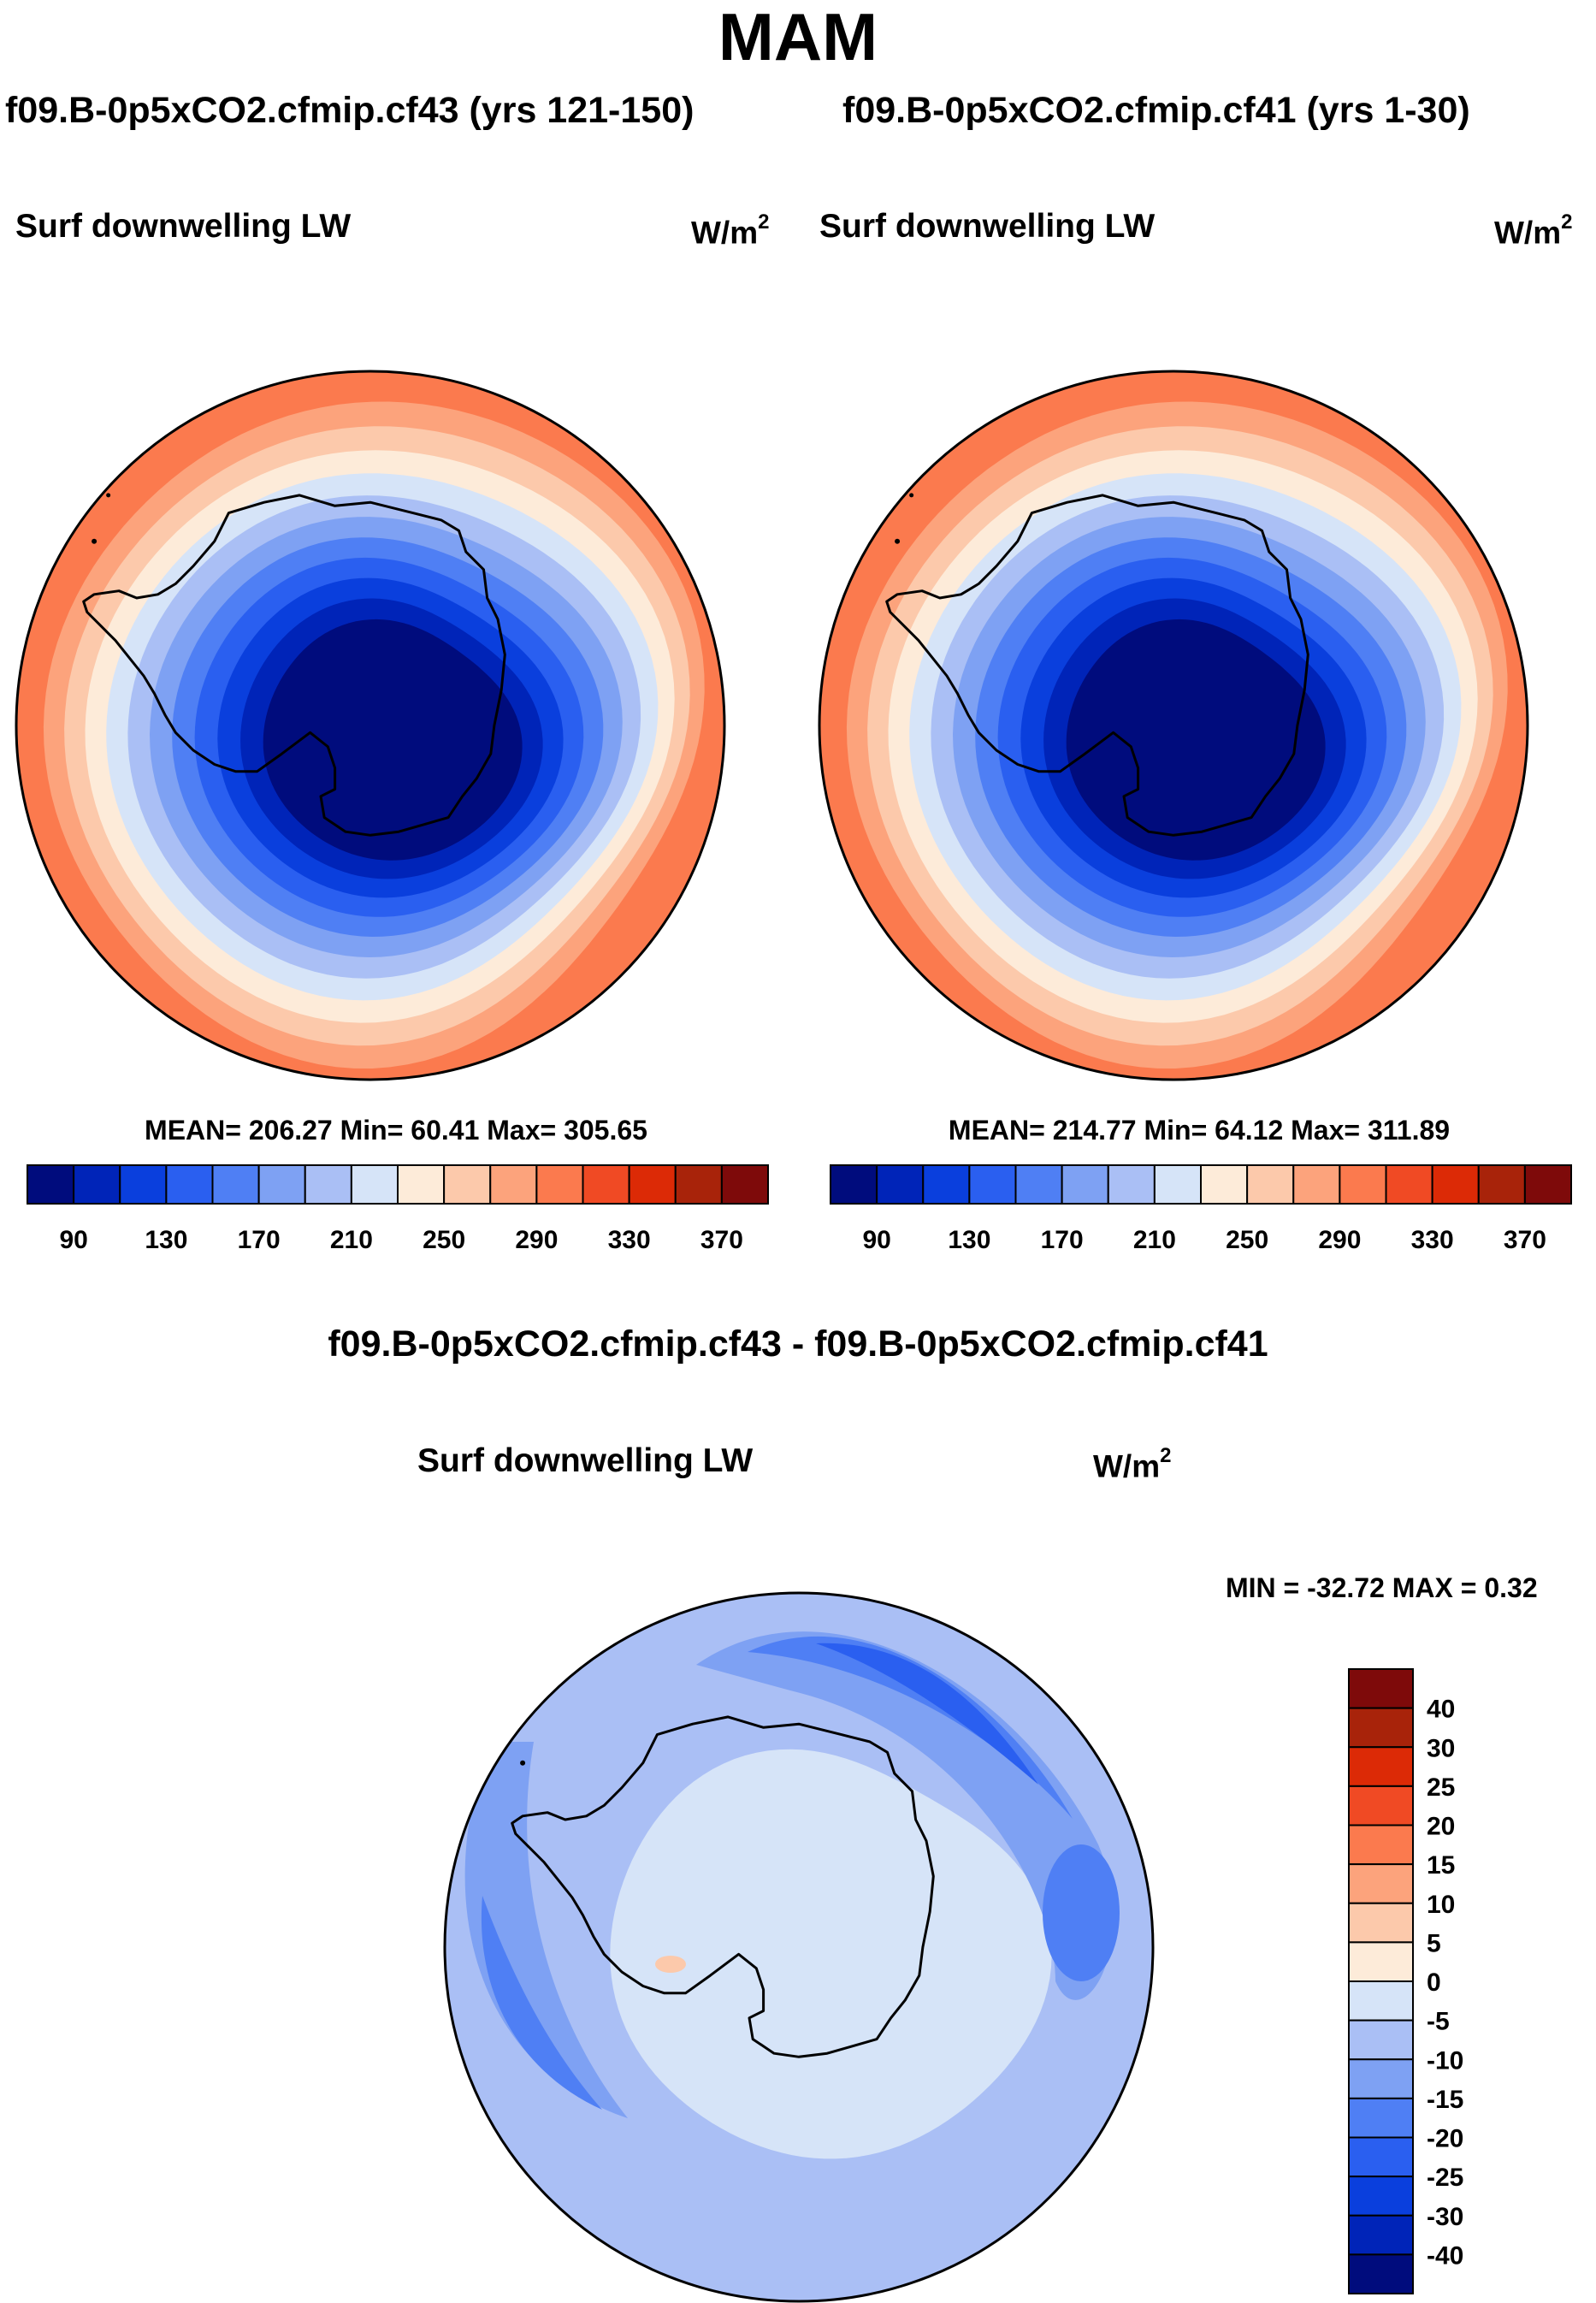 The height and width of the screenshot is (2303, 1596). What do you see at coordinates (1438, 2022) in the screenshot?
I see `diff-colorbar-label: -5` at bounding box center [1438, 2022].